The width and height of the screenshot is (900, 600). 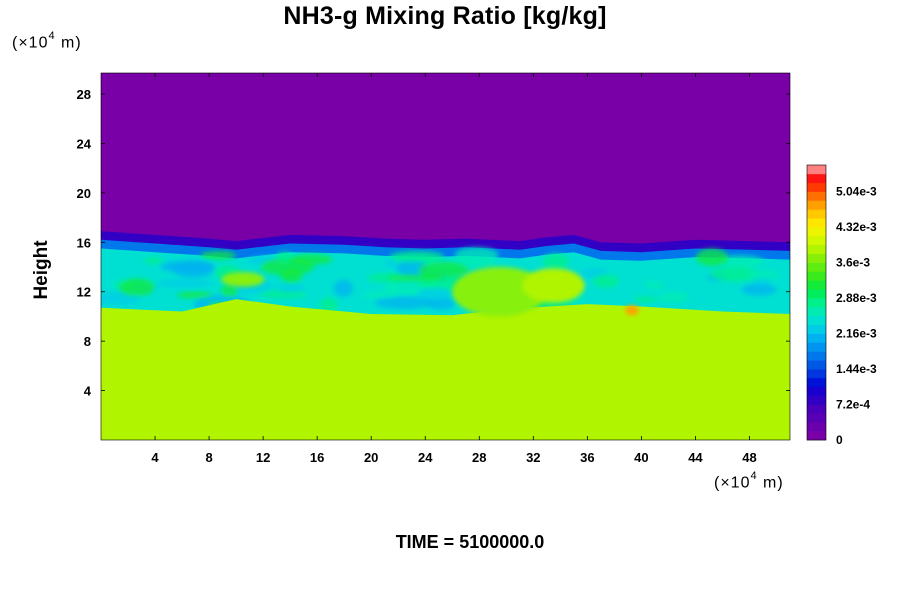 What do you see at coordinates (839, 440) in the screenshot?
I see `colorbar-tick-label: 0` at bounding box center [839, 440].